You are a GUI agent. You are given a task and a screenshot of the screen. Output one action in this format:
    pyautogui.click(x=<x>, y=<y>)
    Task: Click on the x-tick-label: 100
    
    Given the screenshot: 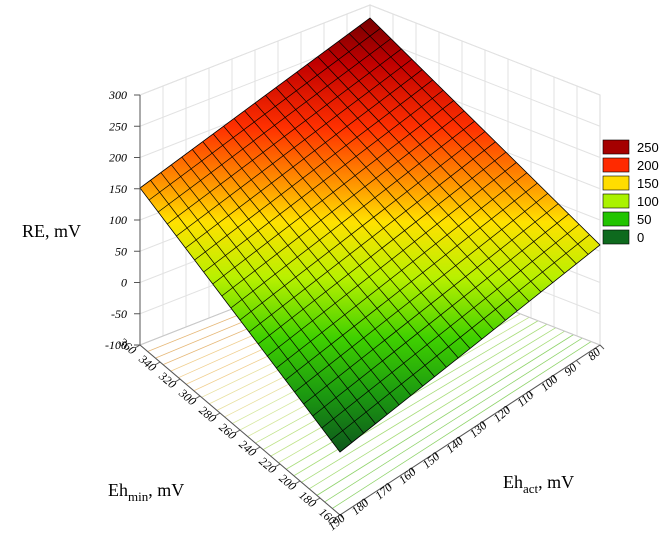 What is the action you would take?
    pyautogui.click(x=549, y=383)
    